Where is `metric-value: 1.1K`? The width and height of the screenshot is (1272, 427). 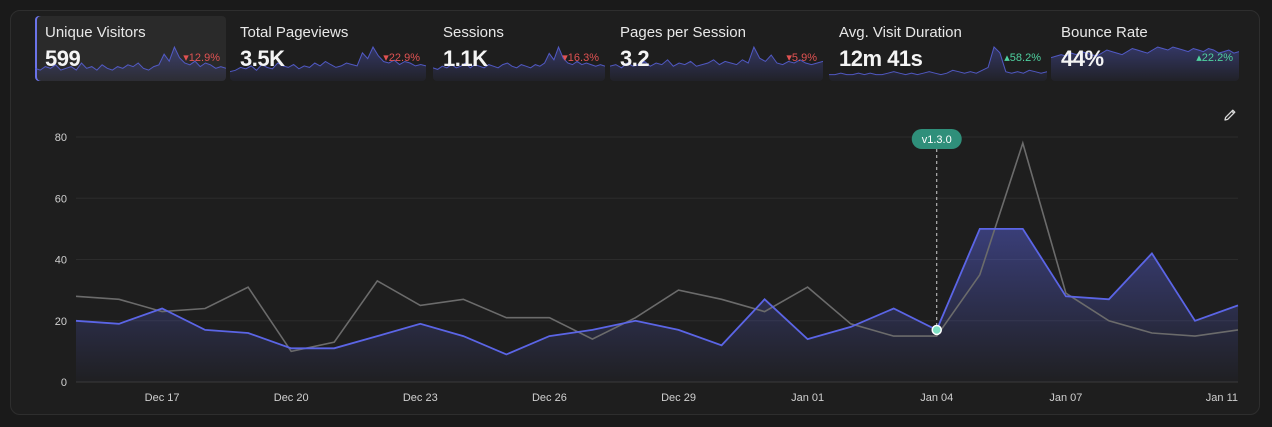
metric-value: 1.1K is located at coordinates (465, 58).